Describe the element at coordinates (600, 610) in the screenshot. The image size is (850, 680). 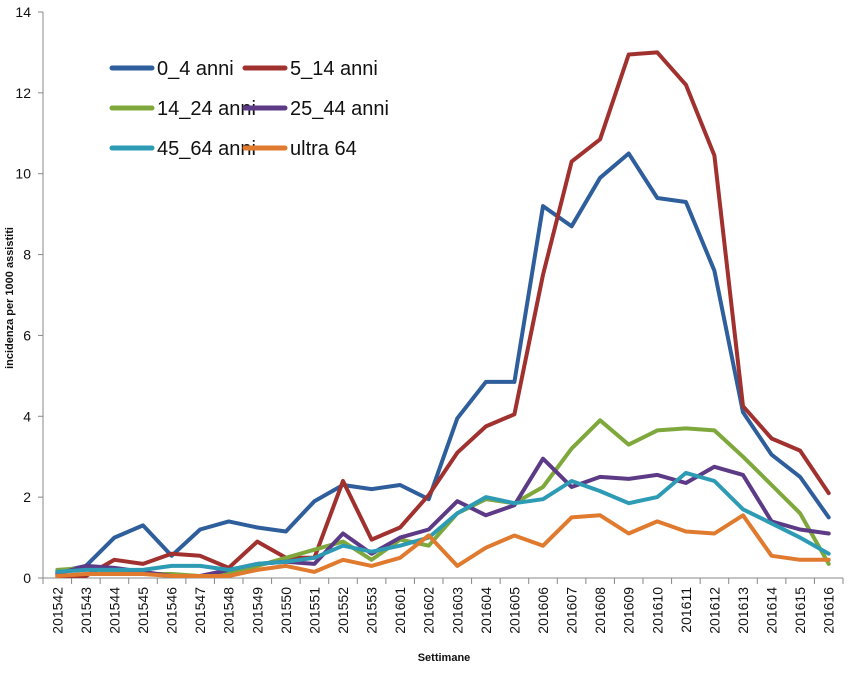
I see `x-tick-label: 201608` at that location.